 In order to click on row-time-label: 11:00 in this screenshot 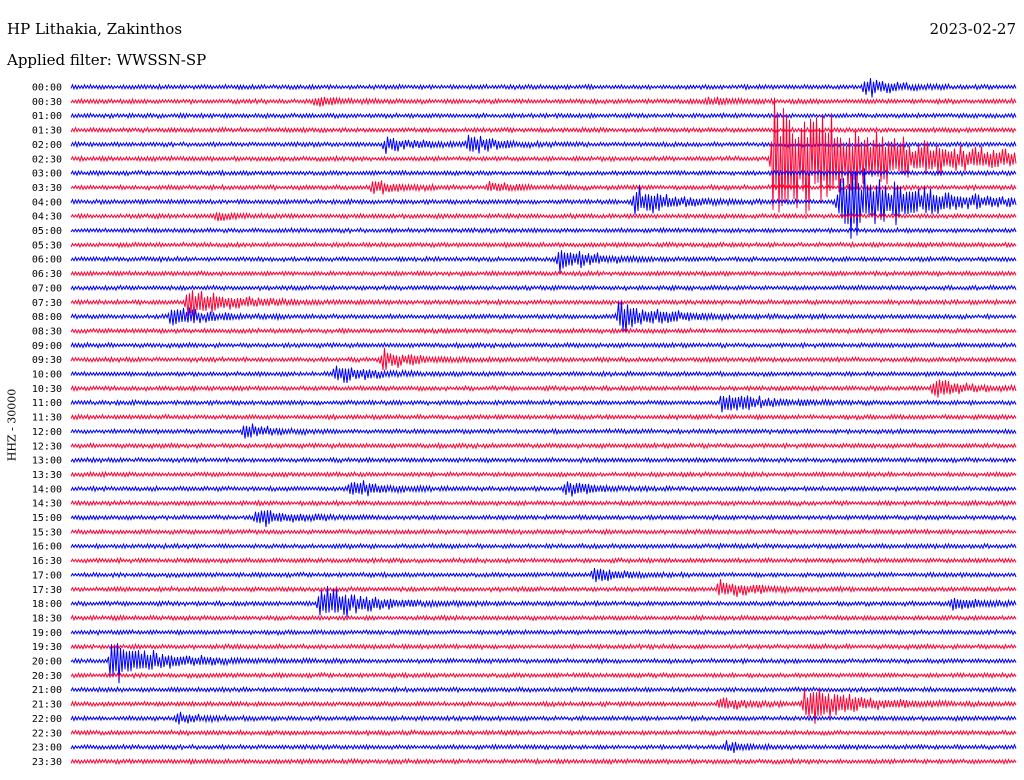, I will do `click(47, 403)`.